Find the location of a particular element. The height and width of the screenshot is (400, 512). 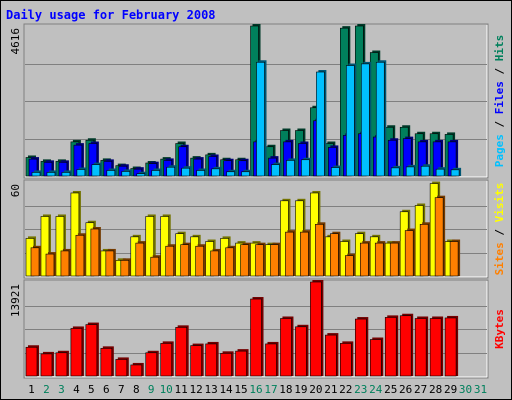

x-tick-label: 24 is located at coordinates (376, 389).